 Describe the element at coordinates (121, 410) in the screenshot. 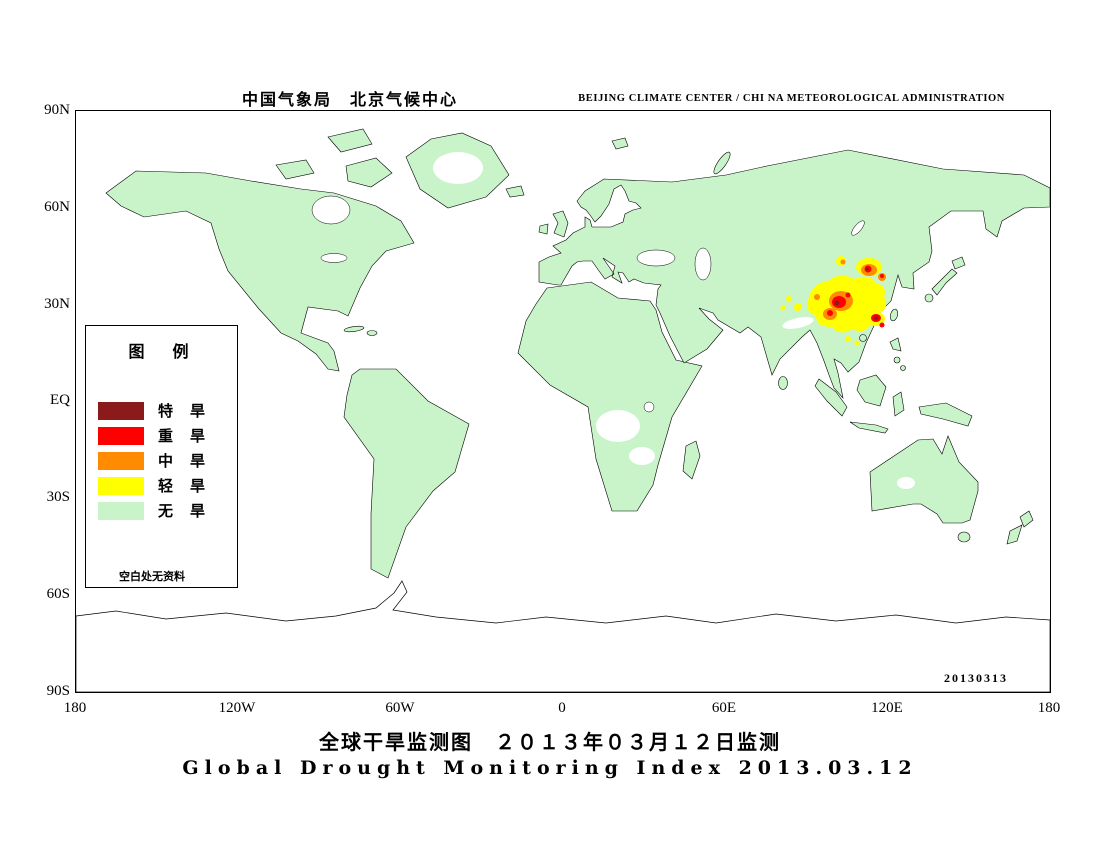

I see `legend-swatch-extreme` at that location.